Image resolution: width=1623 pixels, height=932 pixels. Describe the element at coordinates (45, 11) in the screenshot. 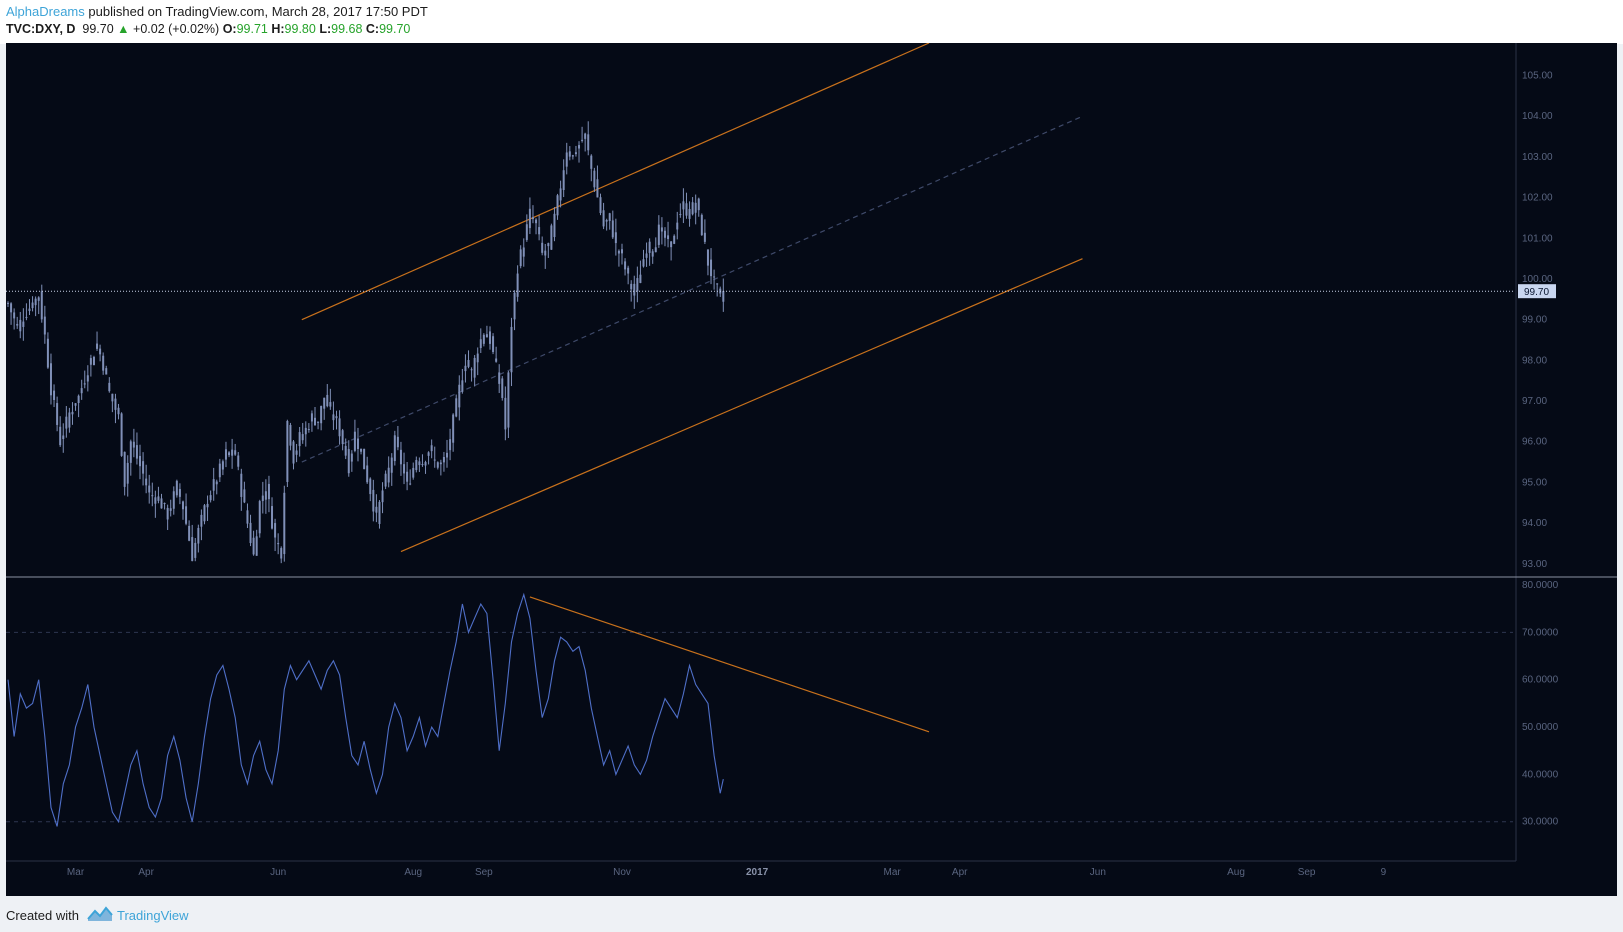

I see `author-link: AlphaDreams` at that location.